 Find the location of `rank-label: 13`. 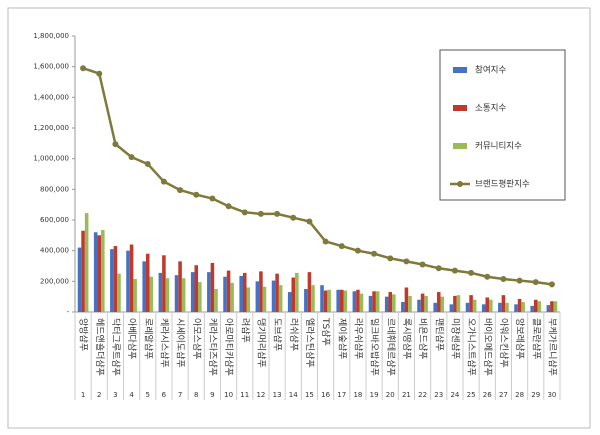

rank-label: 13 is located at coordinates (277, 395).